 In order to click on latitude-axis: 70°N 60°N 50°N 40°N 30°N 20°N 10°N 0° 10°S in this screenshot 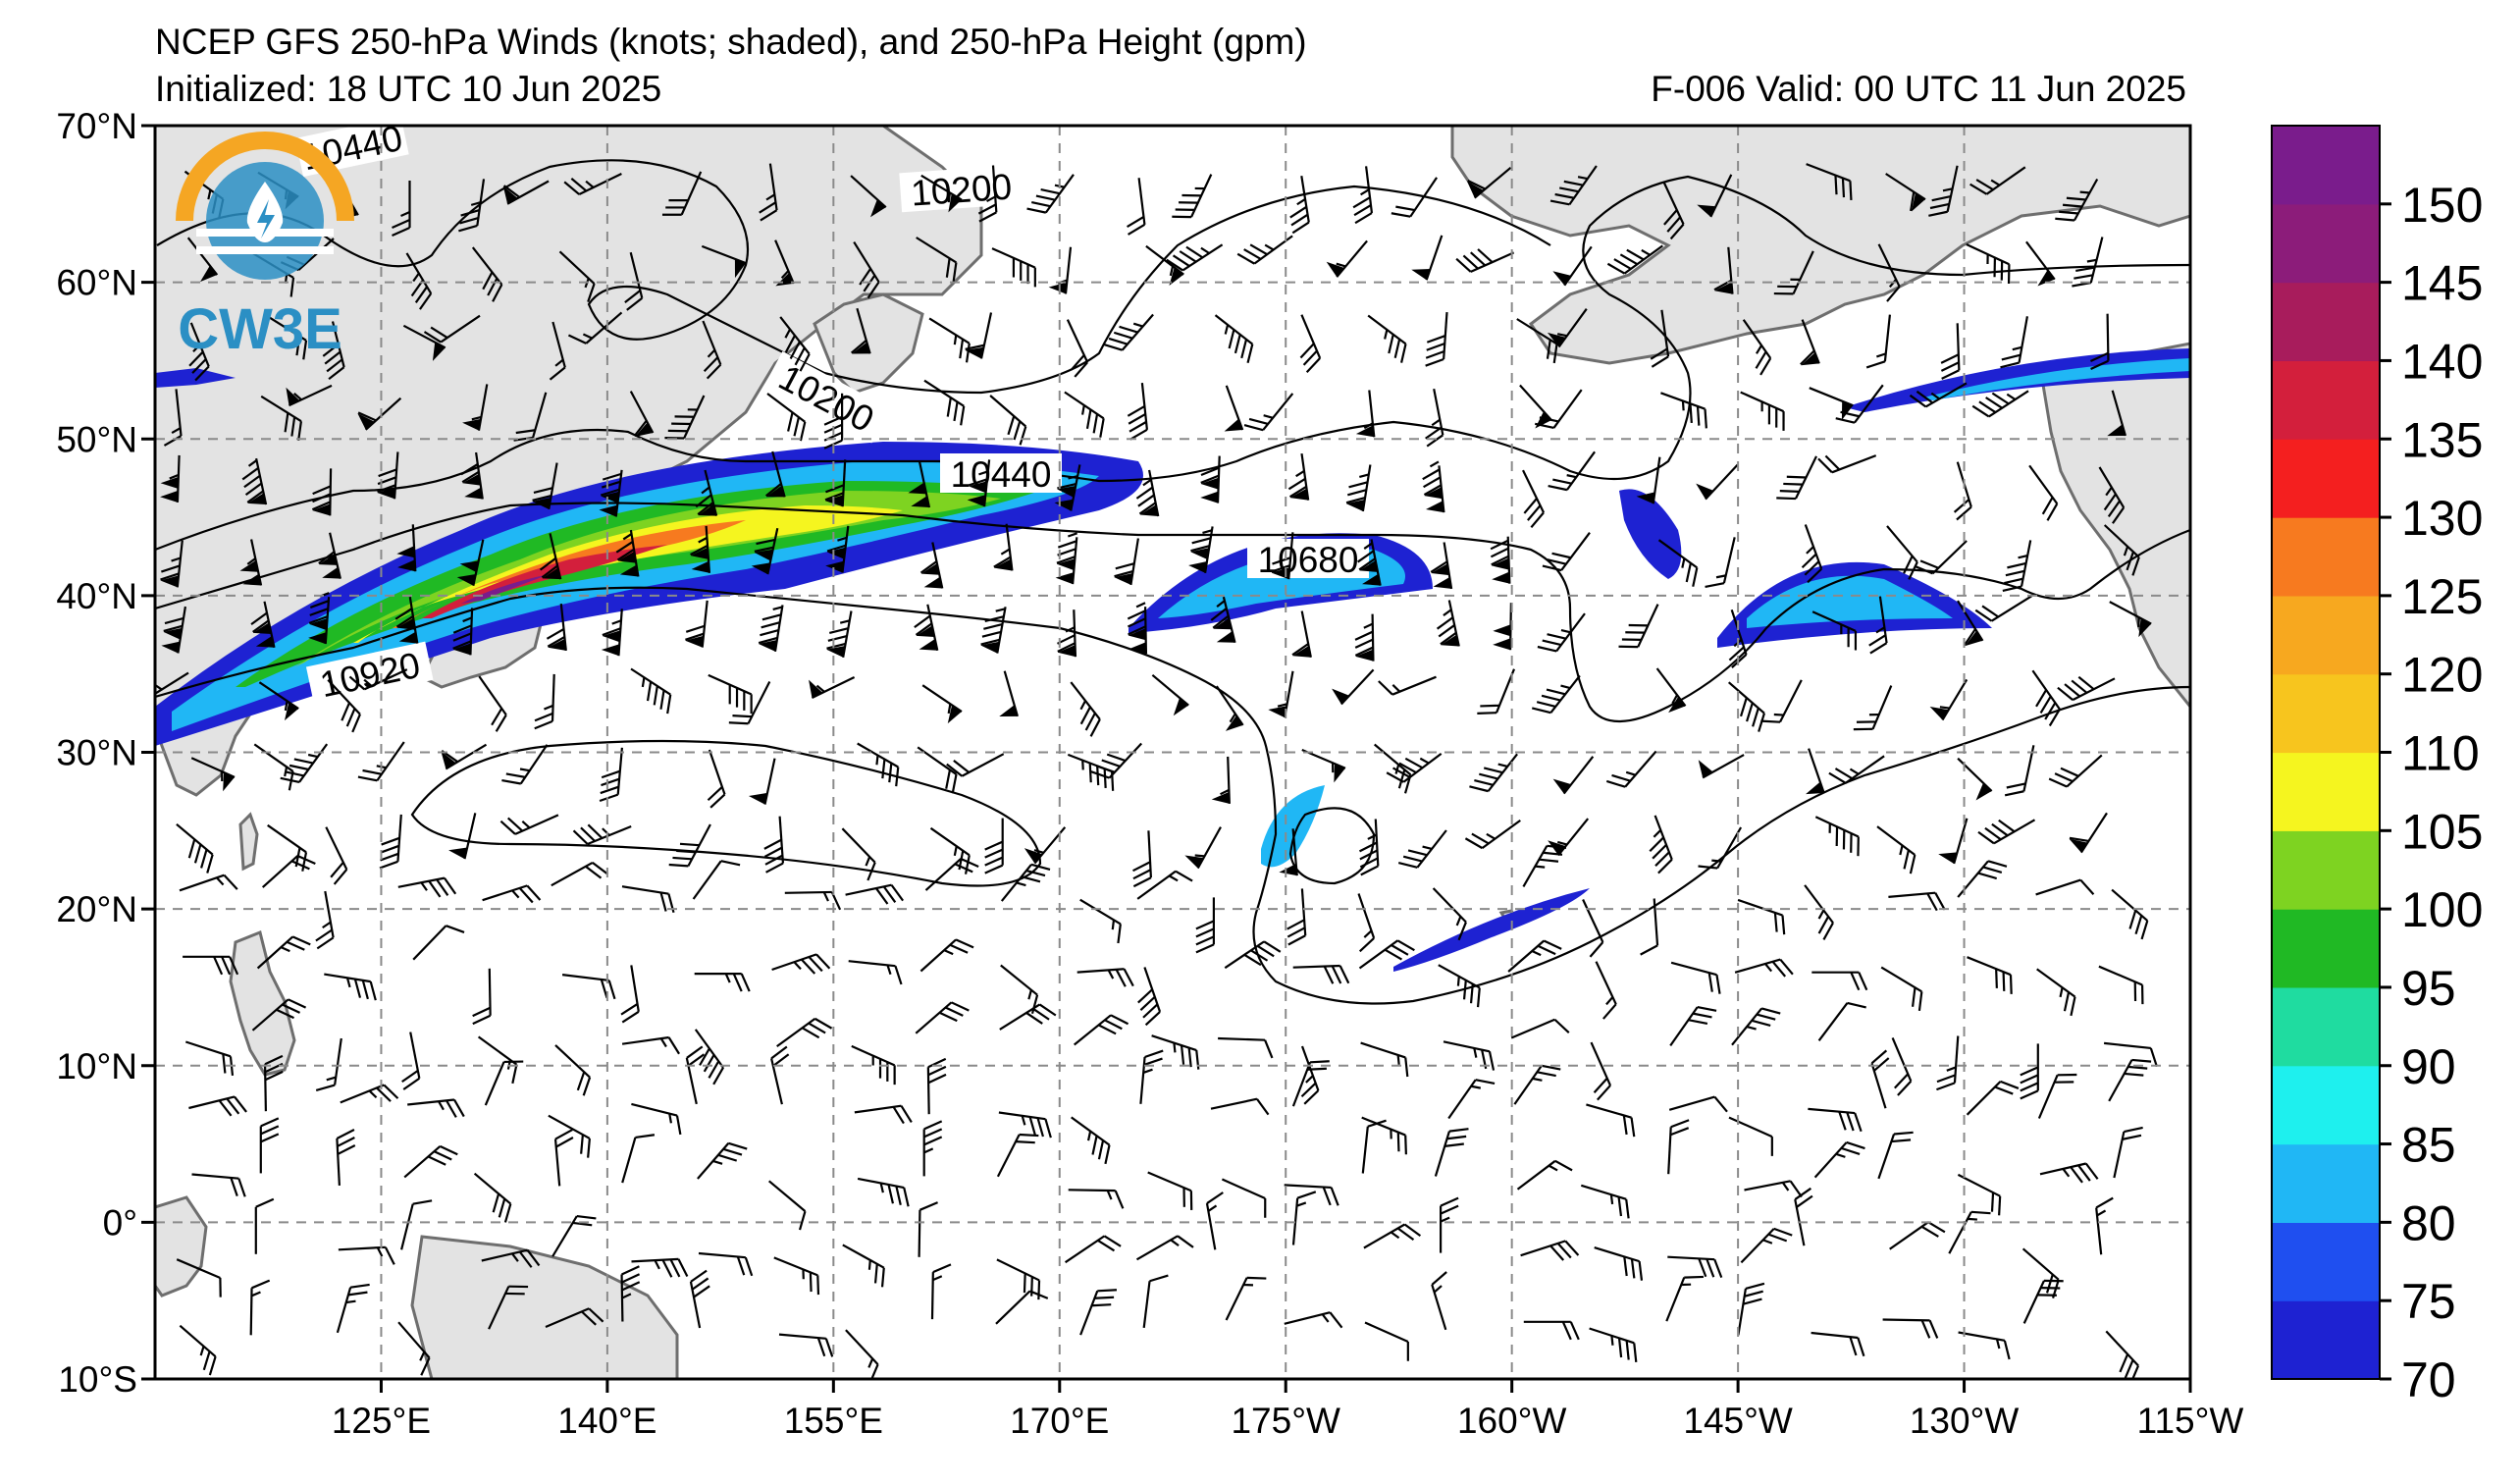, I will do `click(105, 753)`.